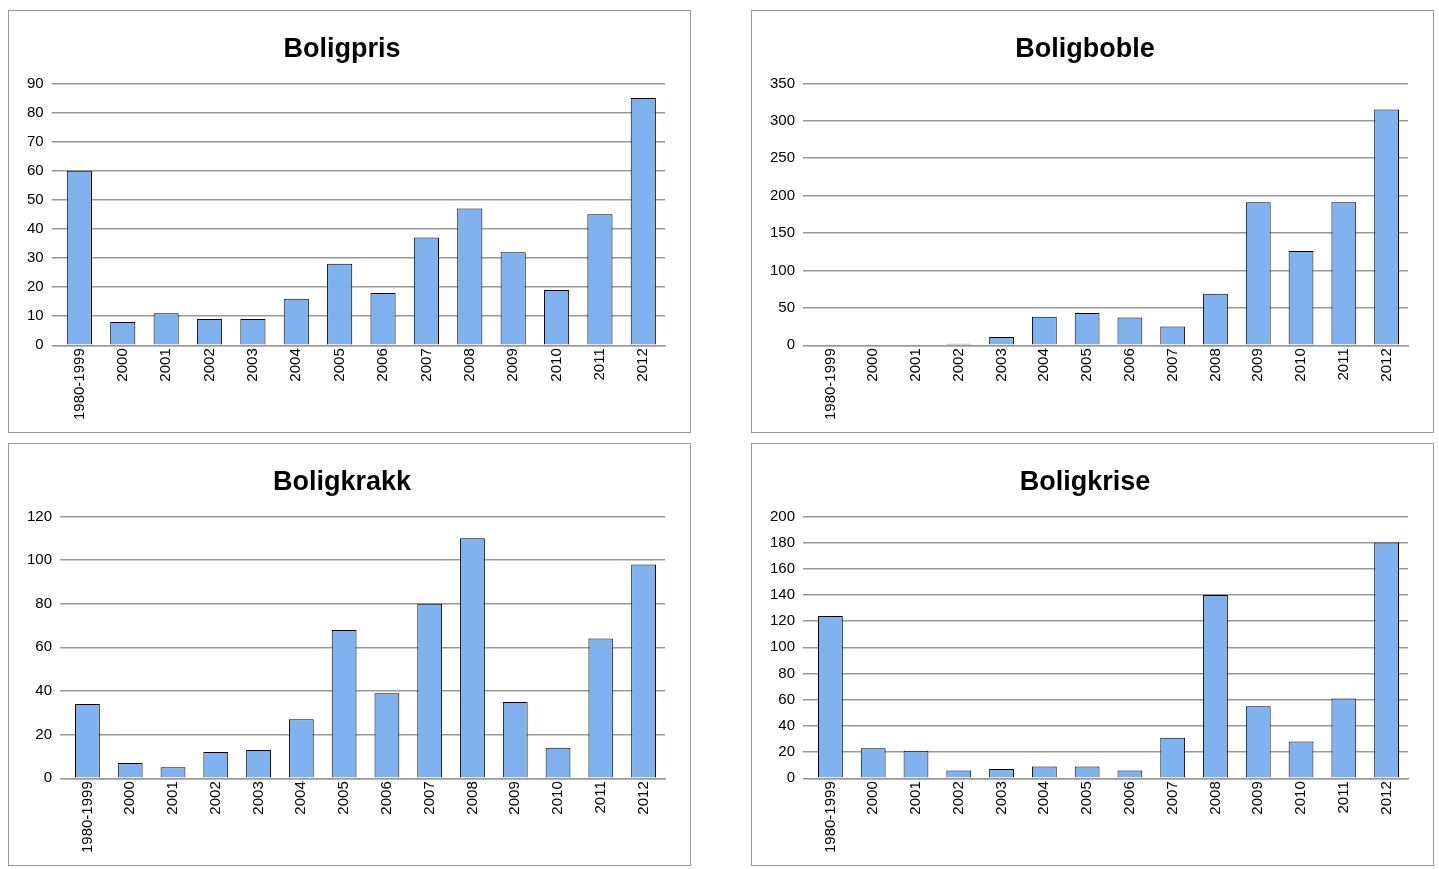  I want to click on y-tick-label: 250, so click(783, 157).